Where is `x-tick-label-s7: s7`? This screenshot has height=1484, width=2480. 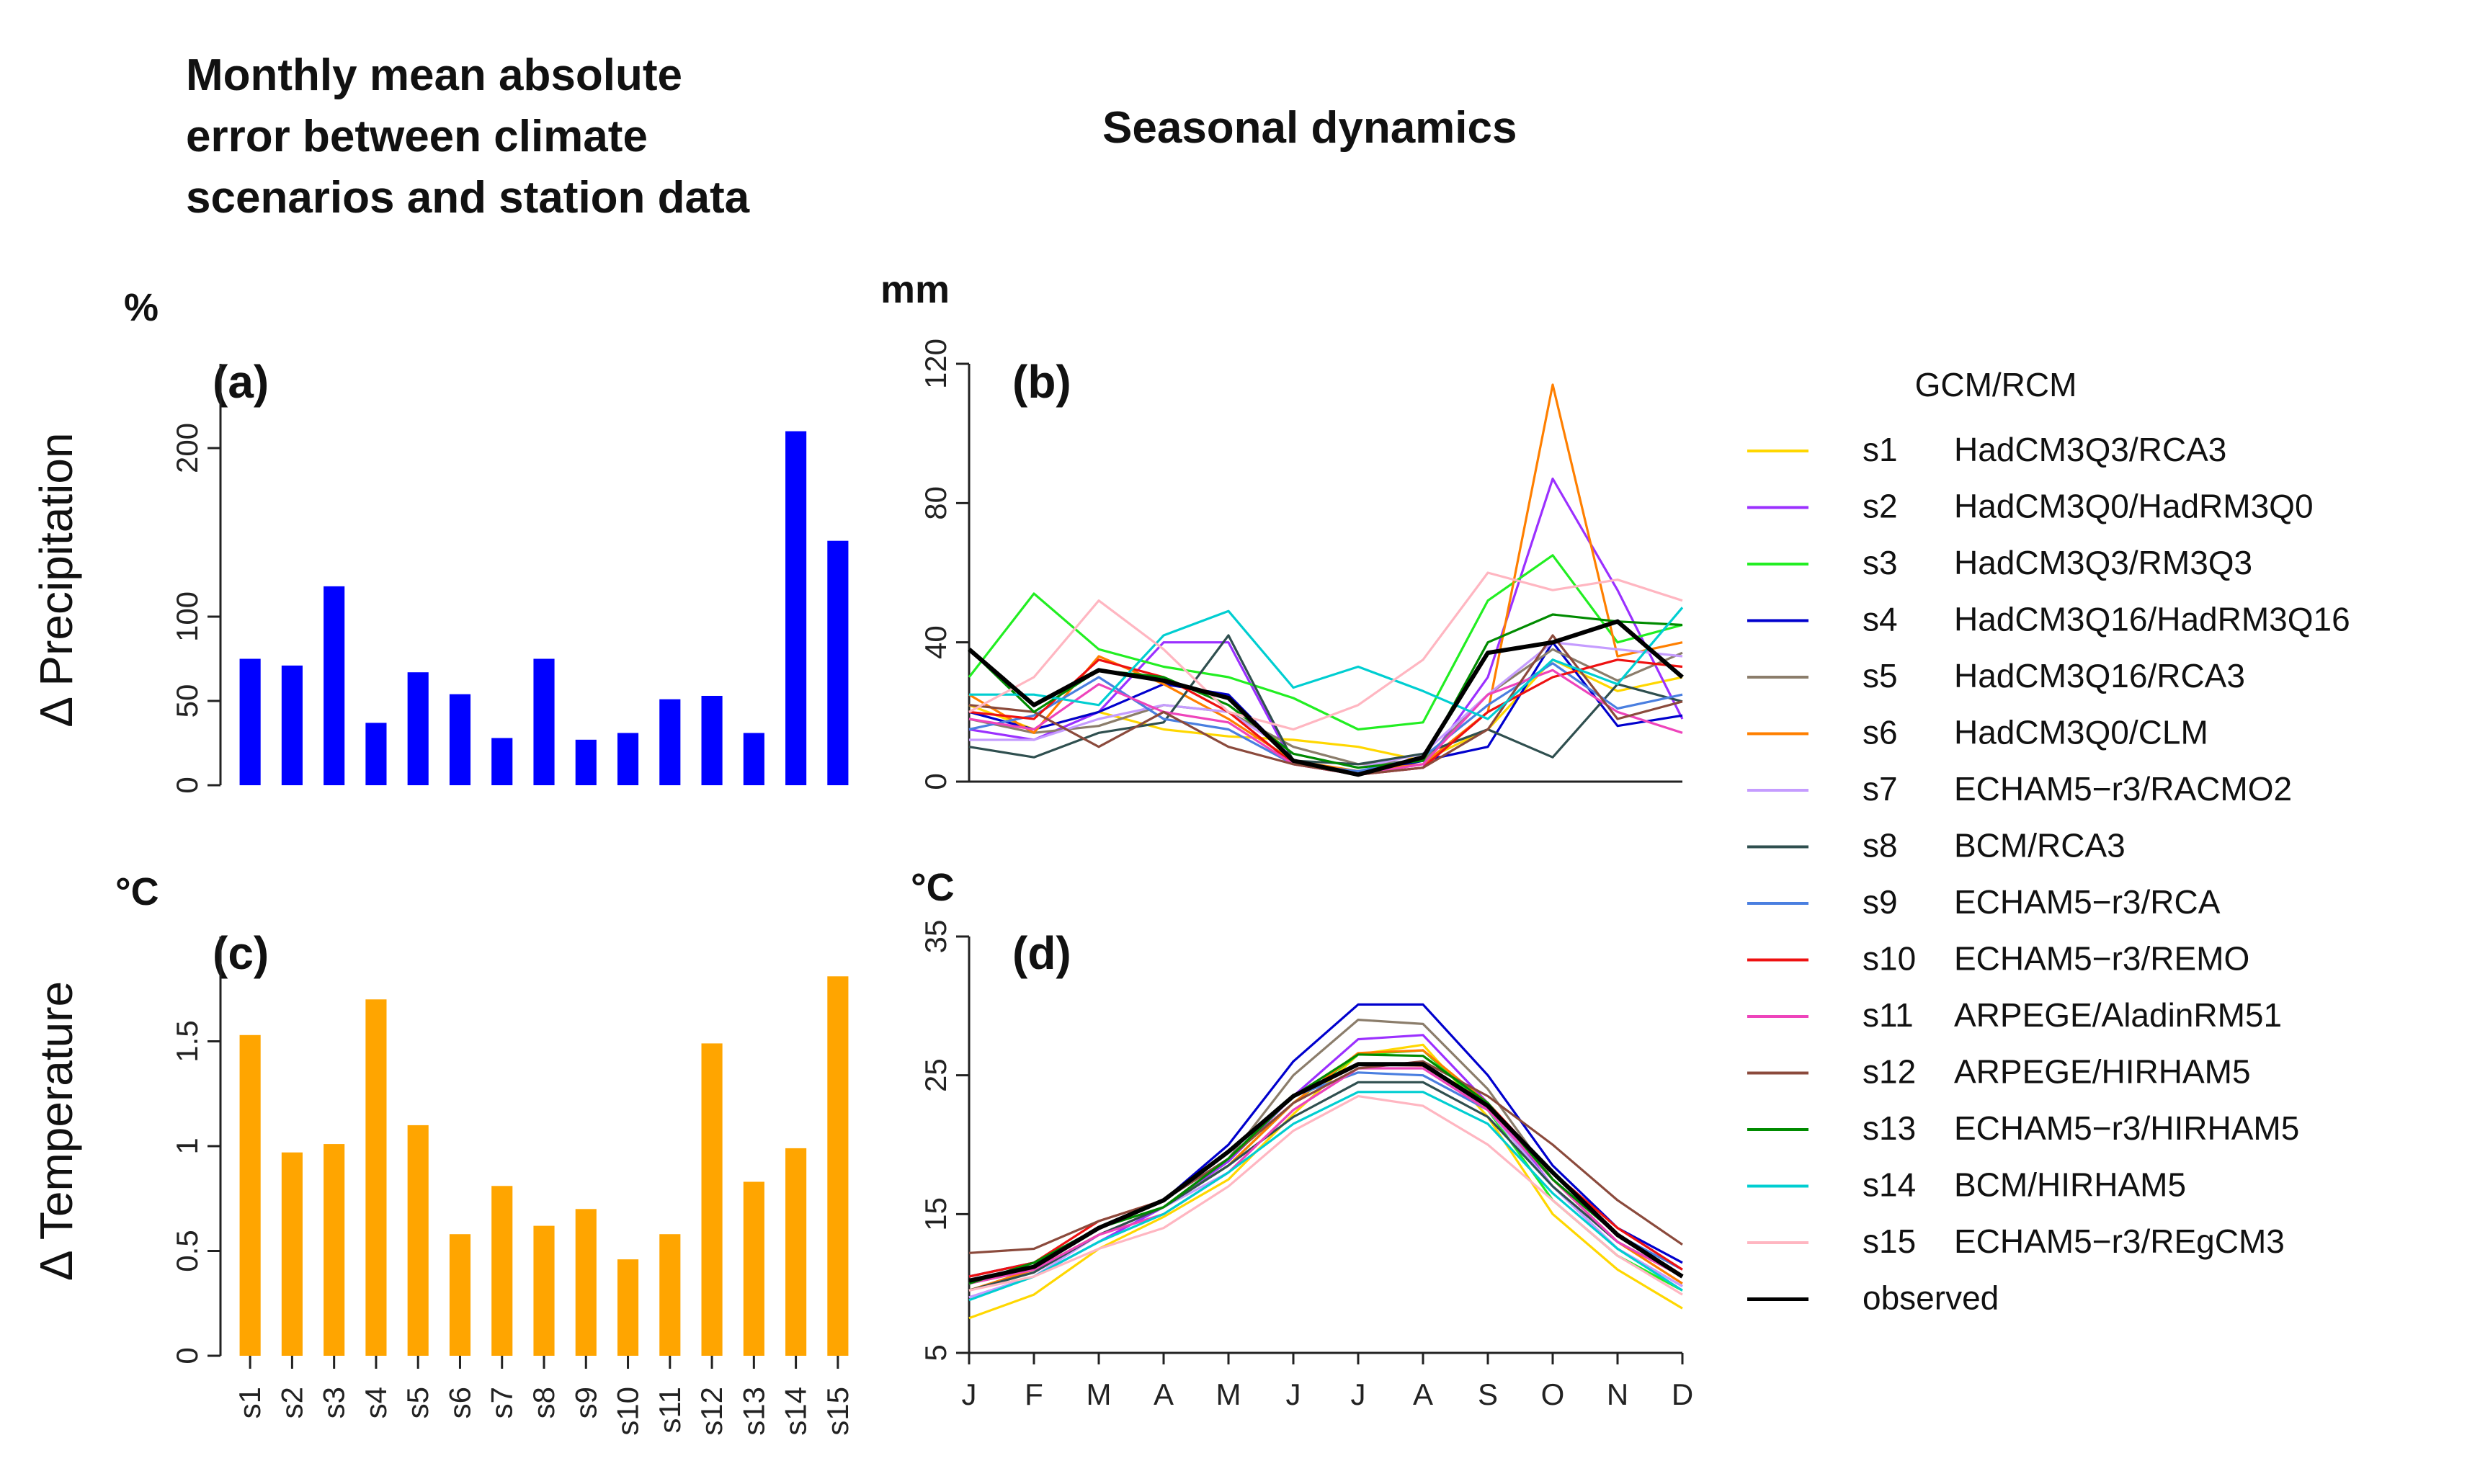 x-tick-label-s7: s7 is located at coordinates (502, 1402).